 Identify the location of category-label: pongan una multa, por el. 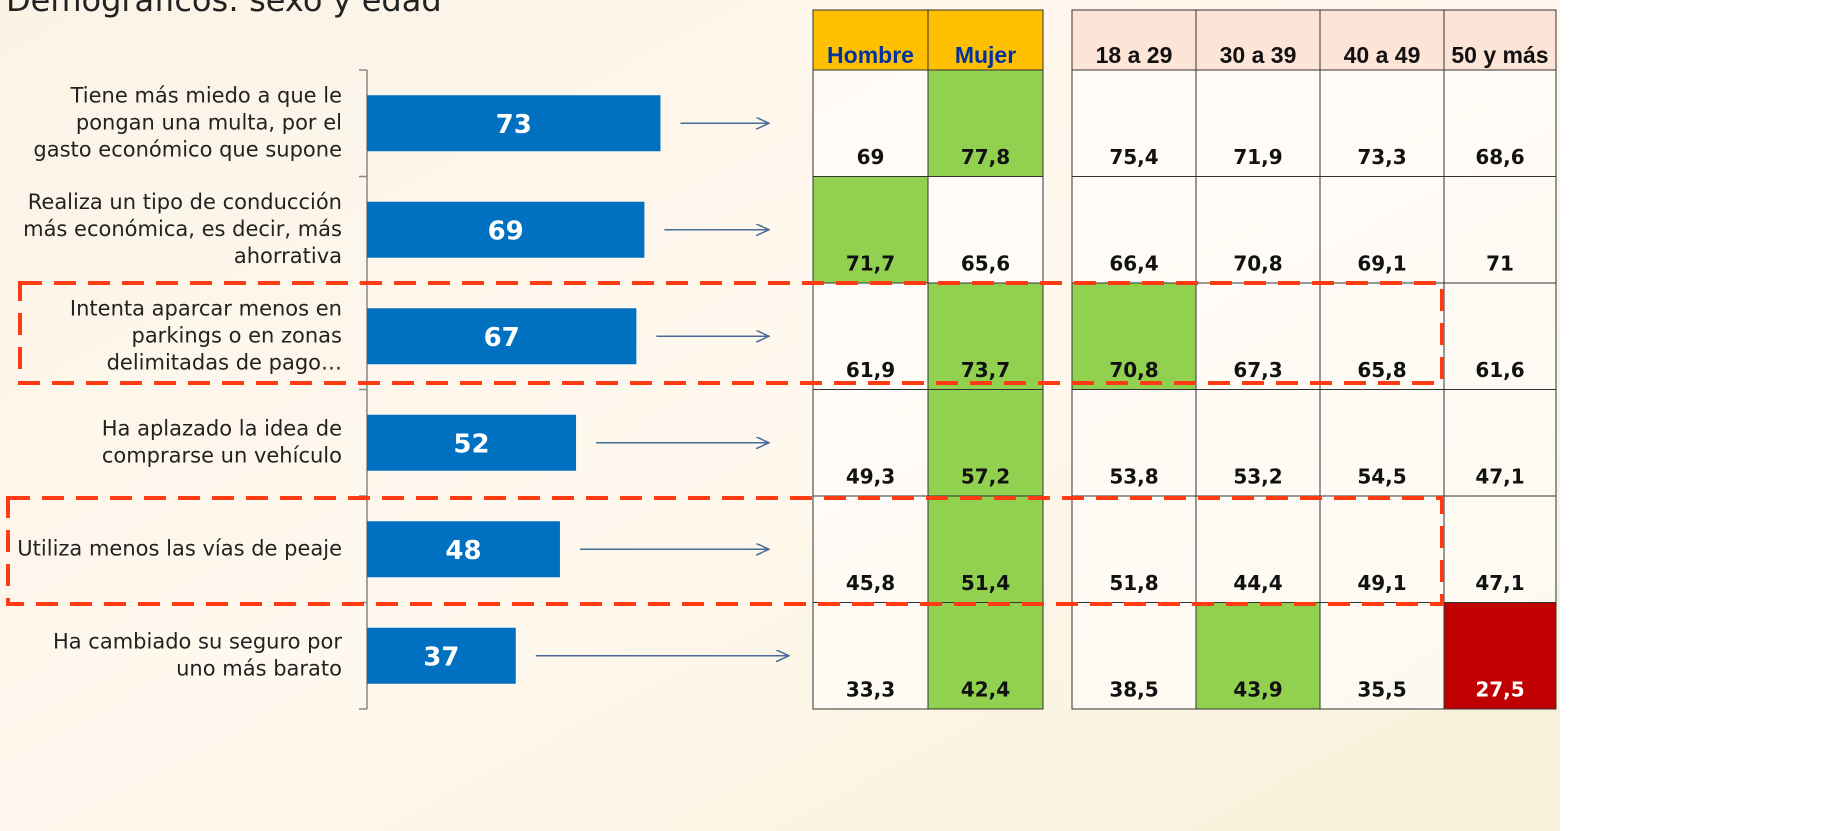
(209, 122).